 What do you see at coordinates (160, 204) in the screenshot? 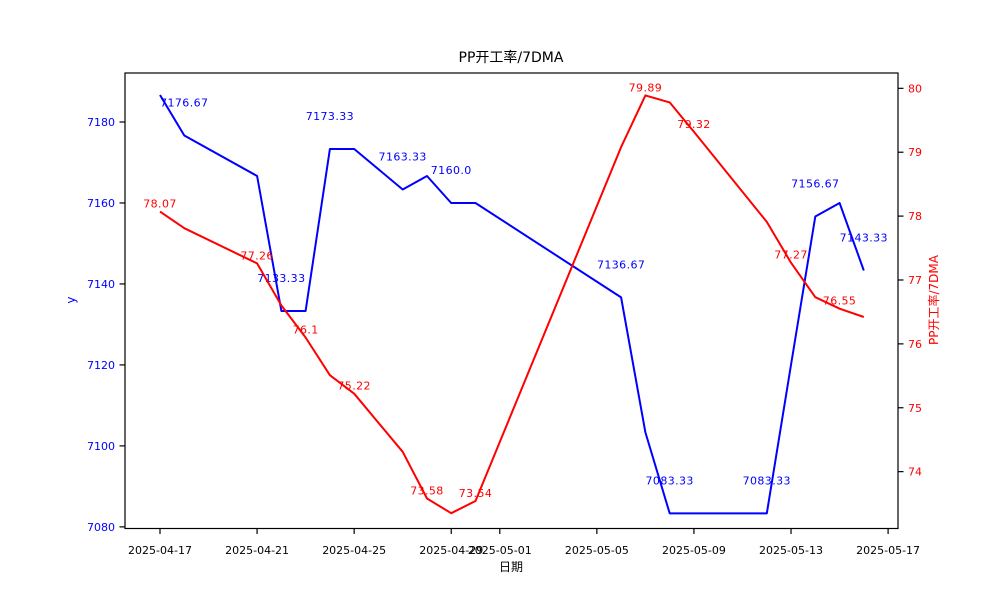
I see `dma-value-annotation: 78.07` at bounding box center [160, 204].